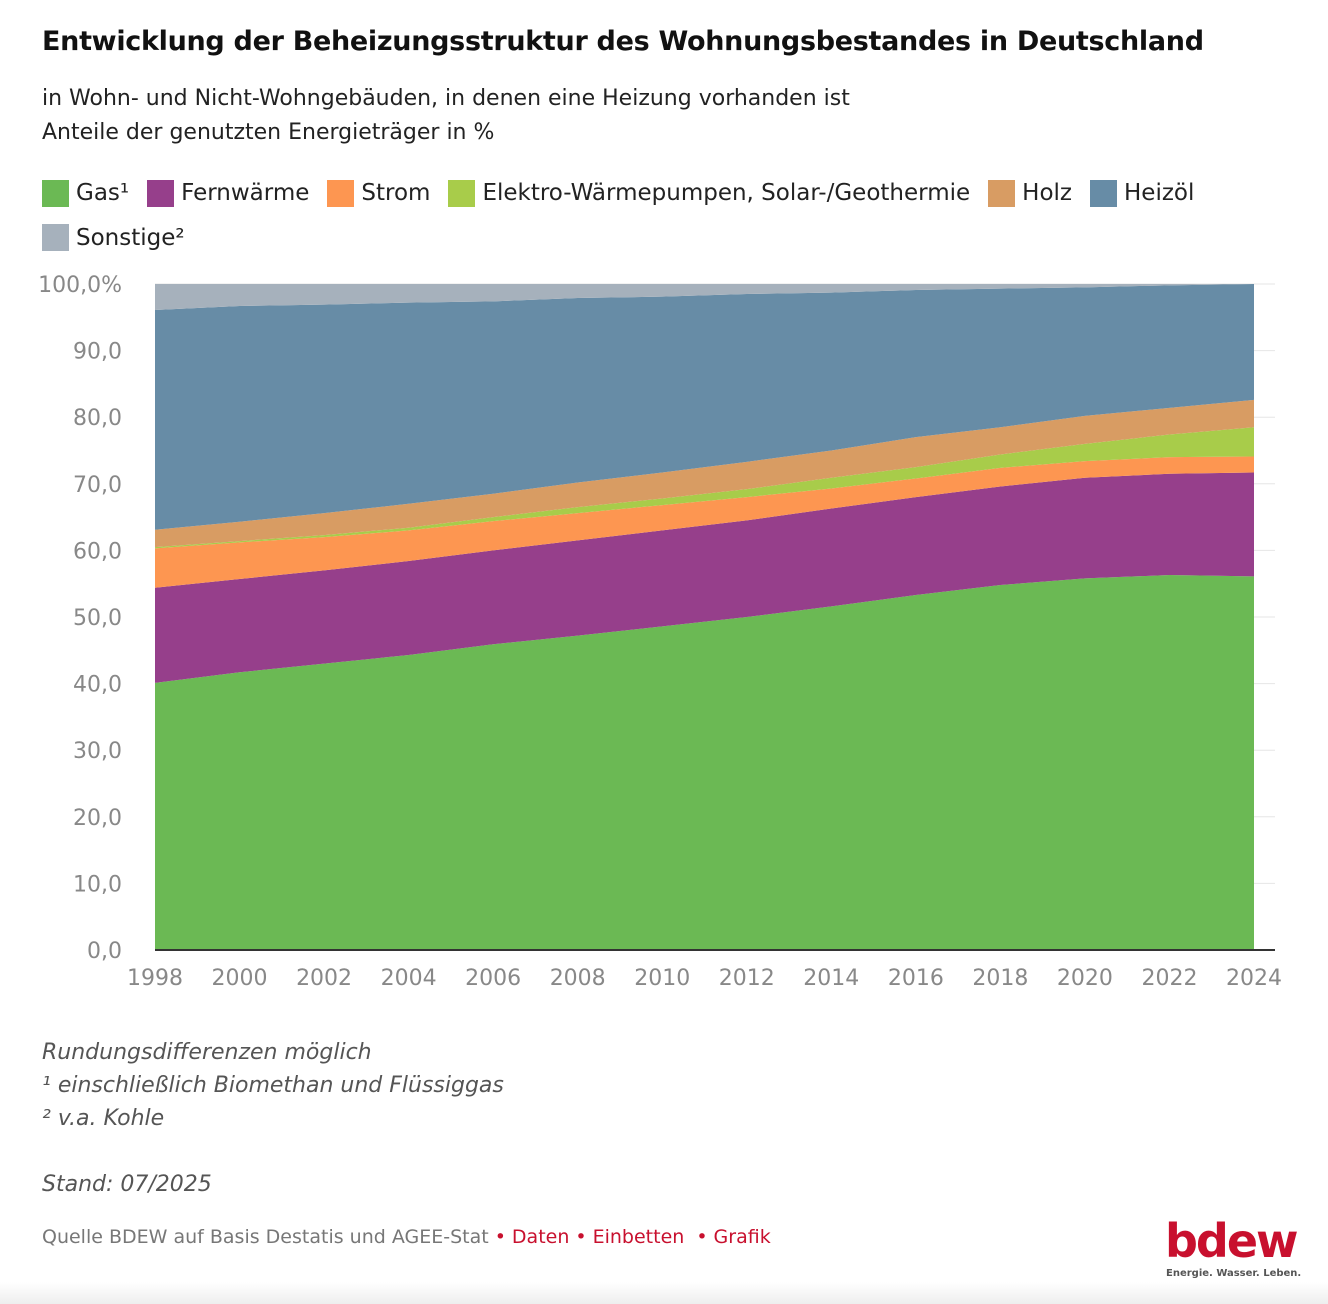 The image size is (1328, 1304). I want to click on data-link: Daten, so click(540, 1237).